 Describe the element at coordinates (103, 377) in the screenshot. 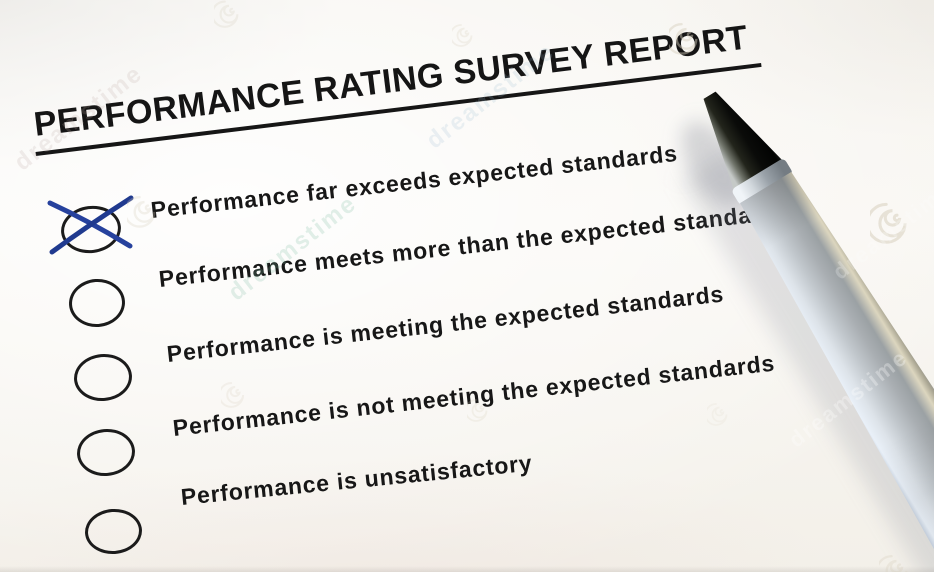

I see `option-3-checkbox` at that location.